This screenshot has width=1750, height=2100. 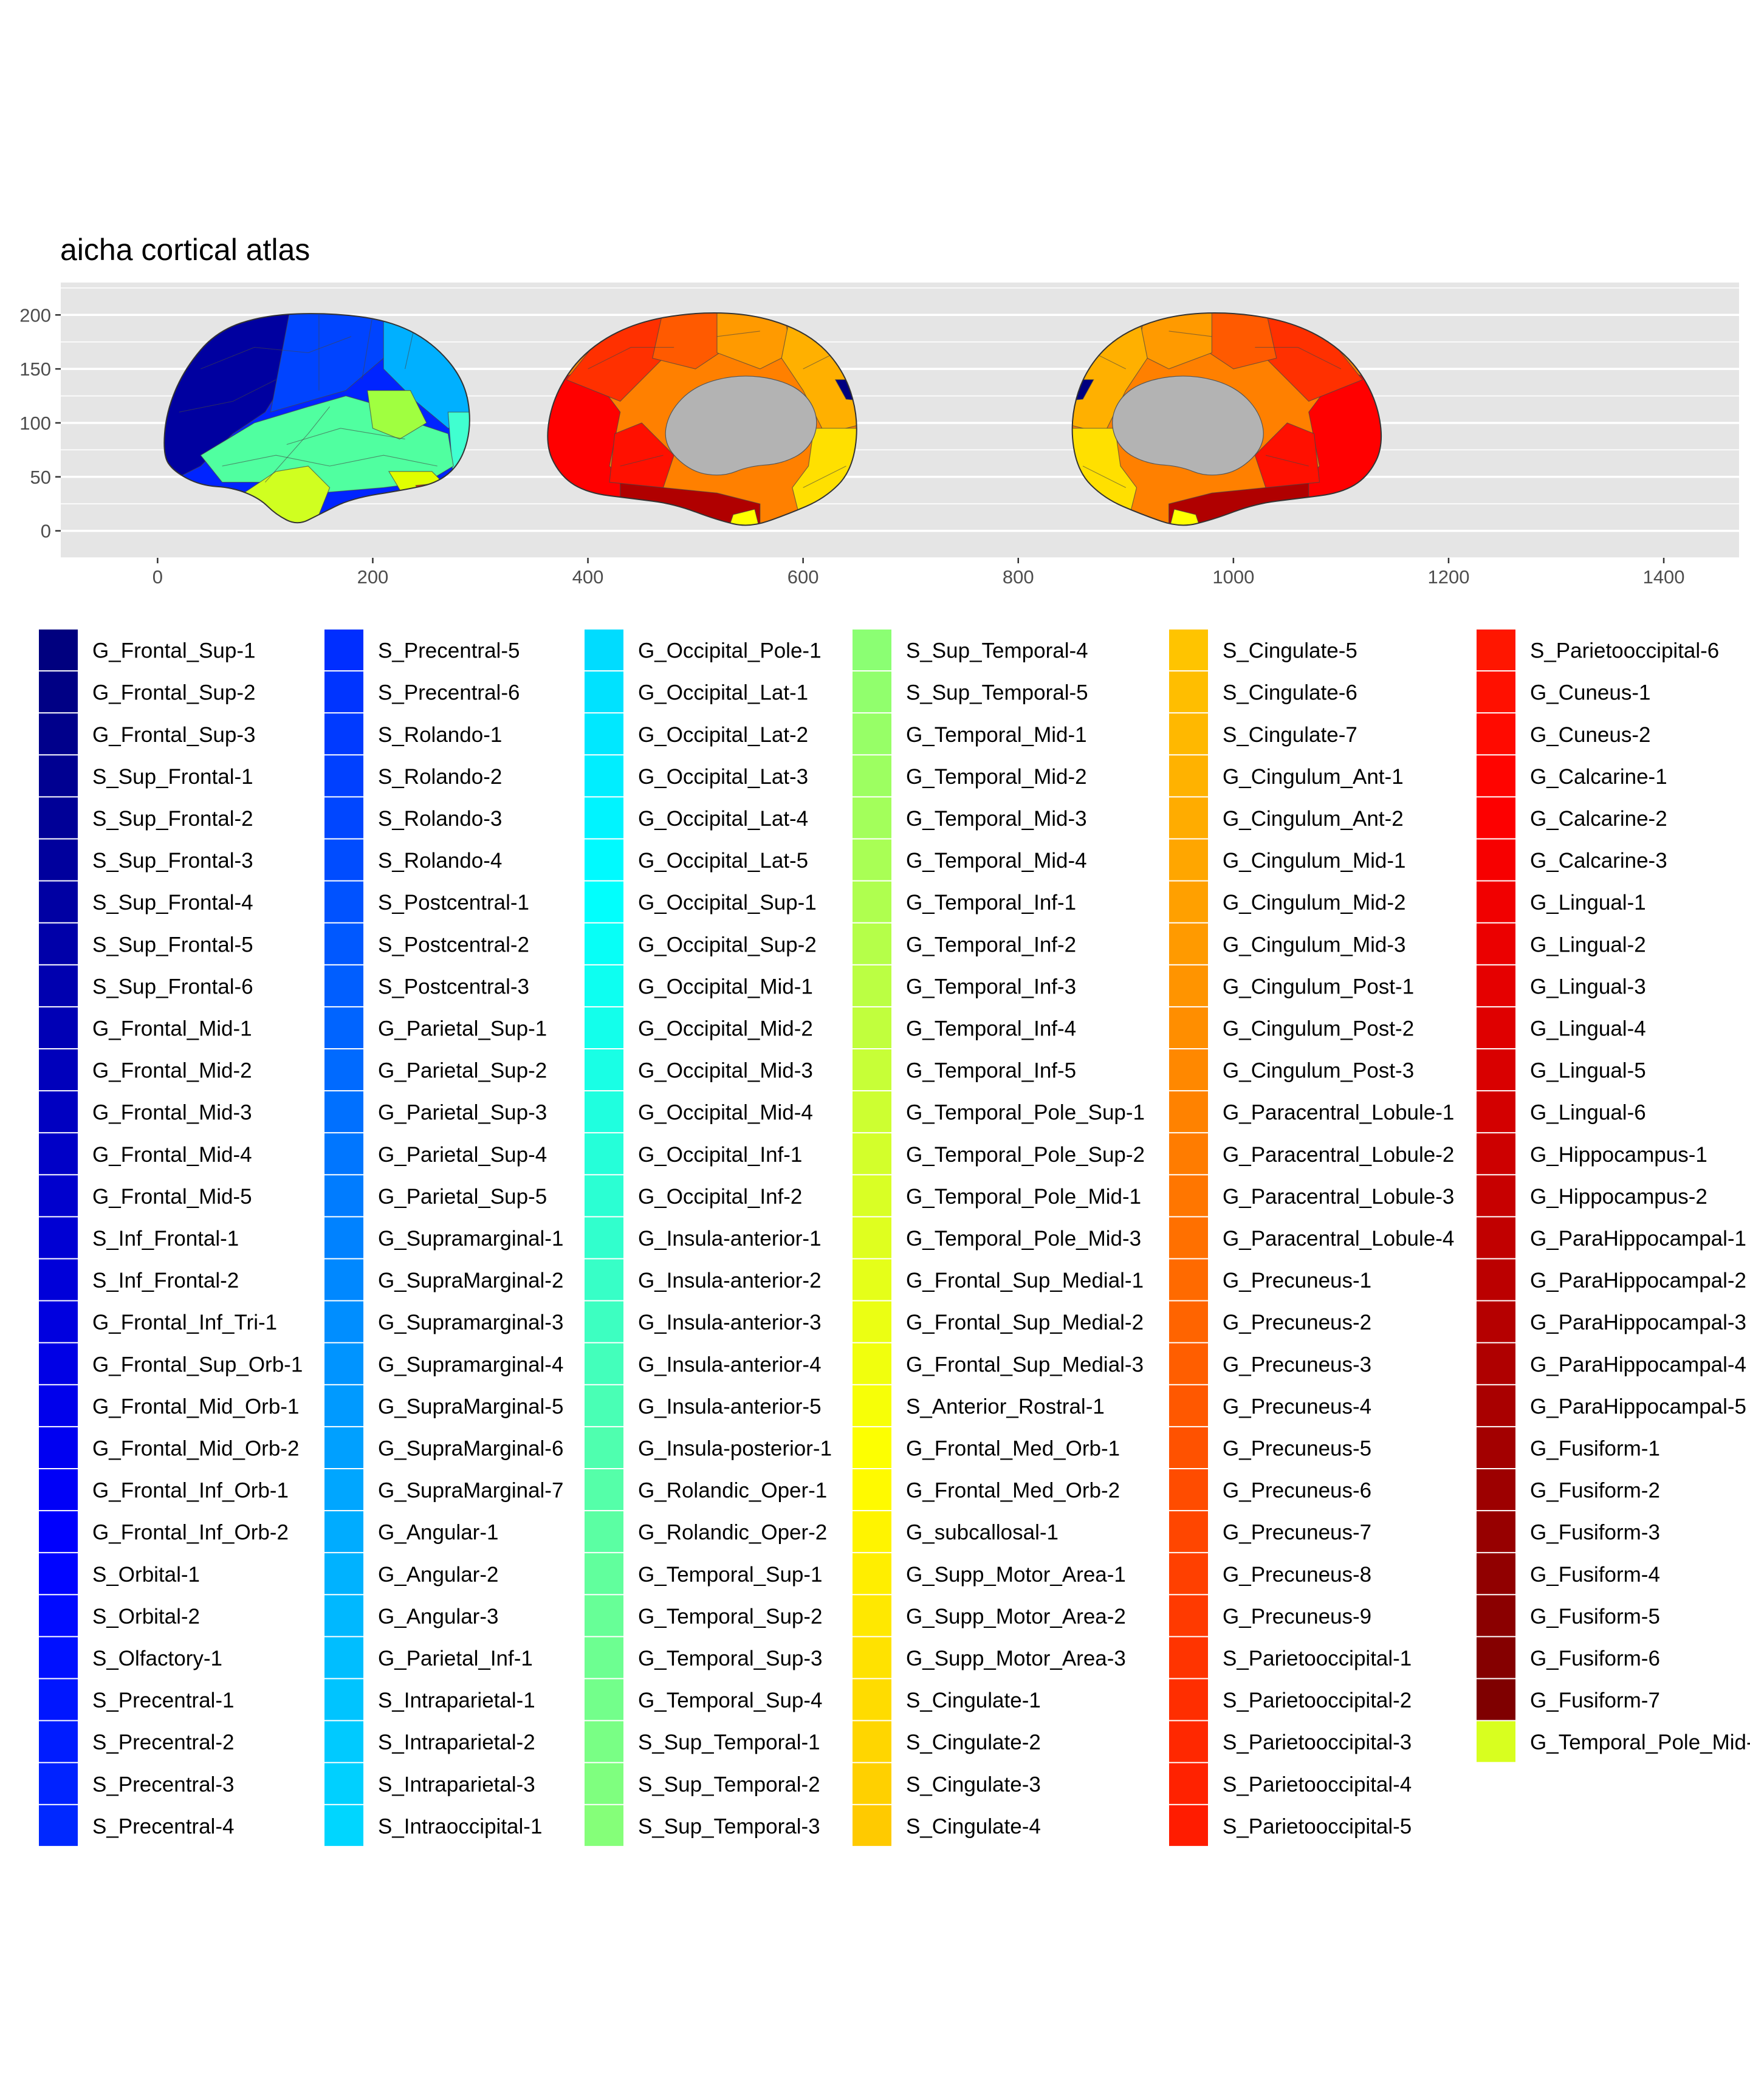 What do you see at coordinates (730, 1575) in the screenshot?
I see `legend-label: G_Temporal_Sup-1` at bounding box center [730, 1575].